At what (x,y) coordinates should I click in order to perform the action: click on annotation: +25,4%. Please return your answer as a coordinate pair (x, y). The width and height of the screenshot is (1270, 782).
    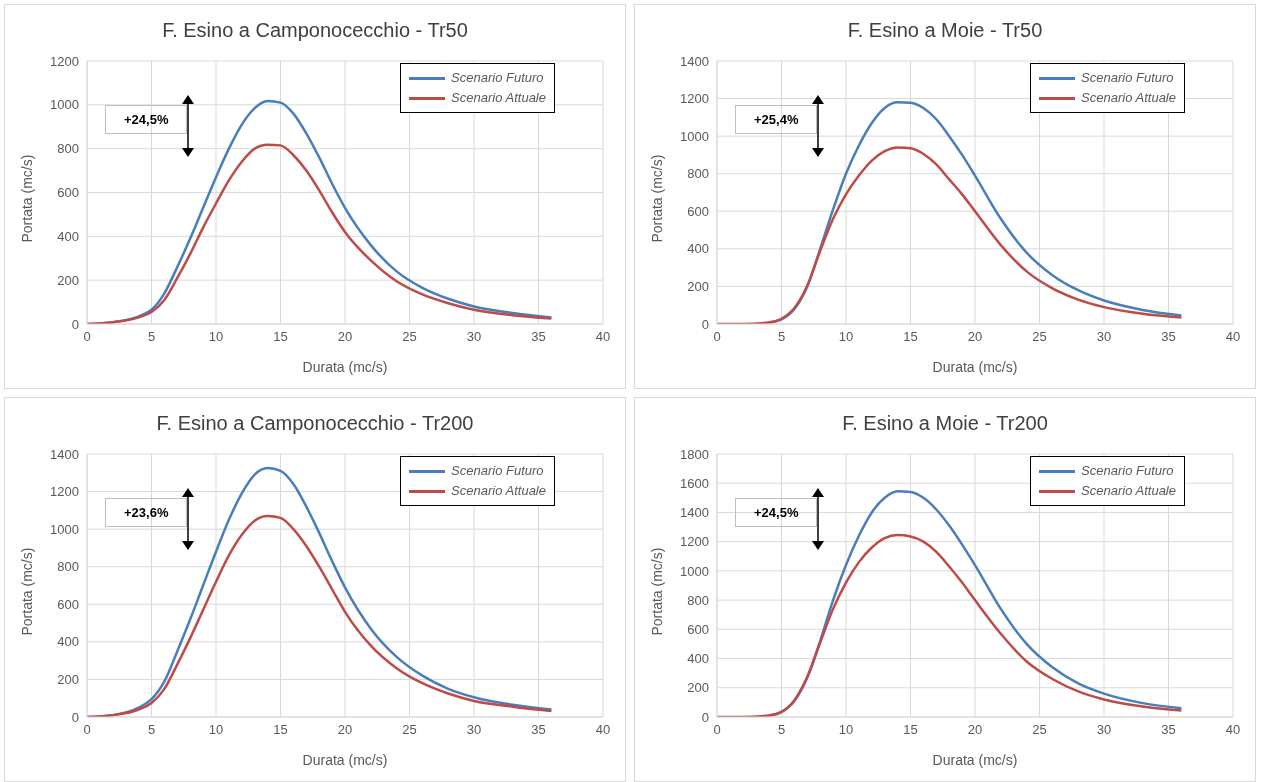
    Looking at the image, I should click on (776, 119).